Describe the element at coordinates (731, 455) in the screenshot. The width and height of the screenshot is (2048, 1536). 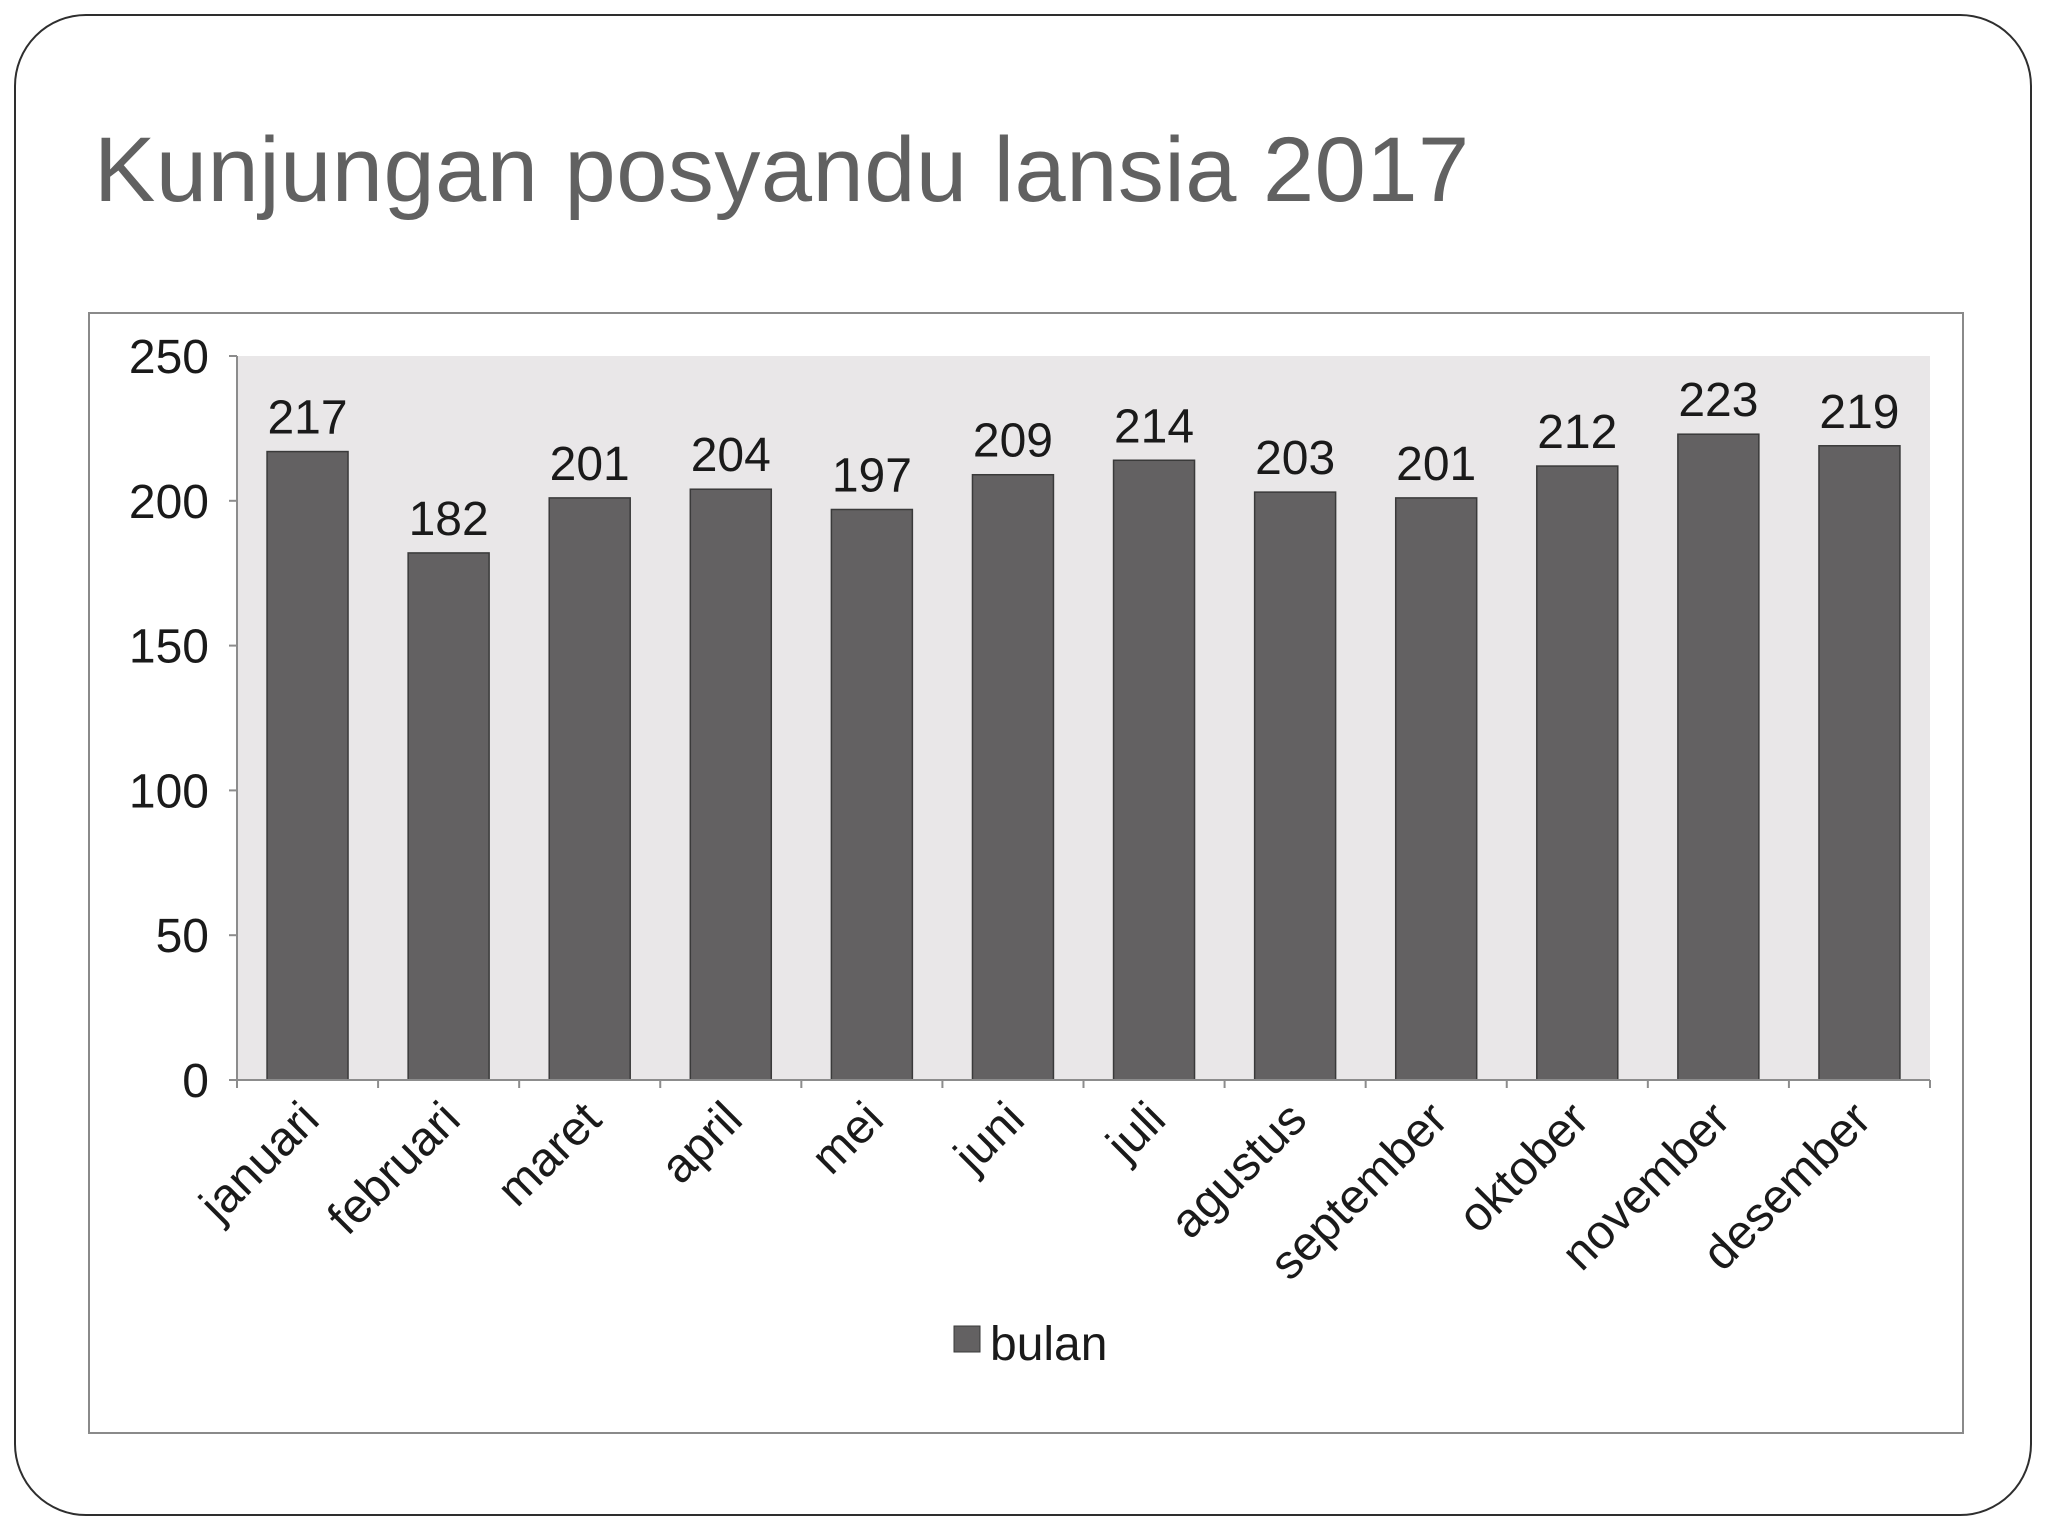
I see `data-label-april: 204` at that location.